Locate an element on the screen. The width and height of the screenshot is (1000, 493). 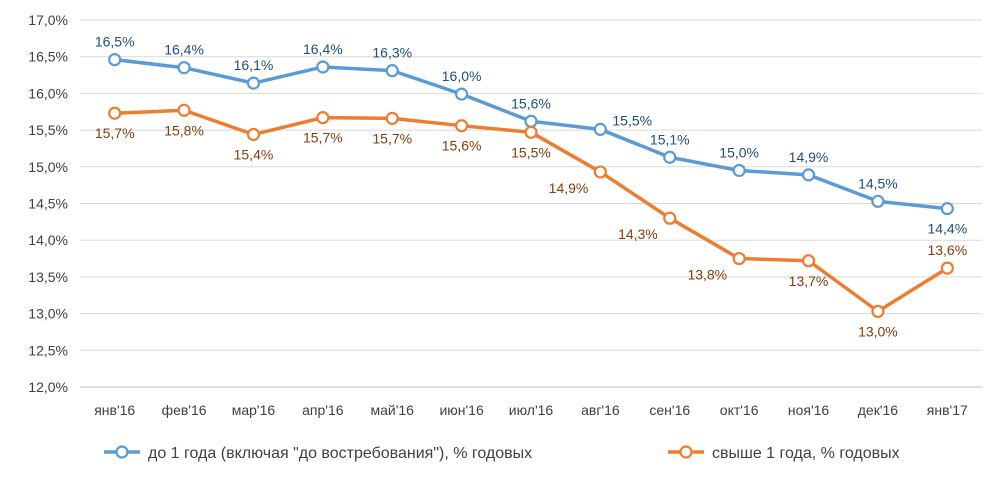
x-tick-label: май'16 is located at coordinates (392, 410).